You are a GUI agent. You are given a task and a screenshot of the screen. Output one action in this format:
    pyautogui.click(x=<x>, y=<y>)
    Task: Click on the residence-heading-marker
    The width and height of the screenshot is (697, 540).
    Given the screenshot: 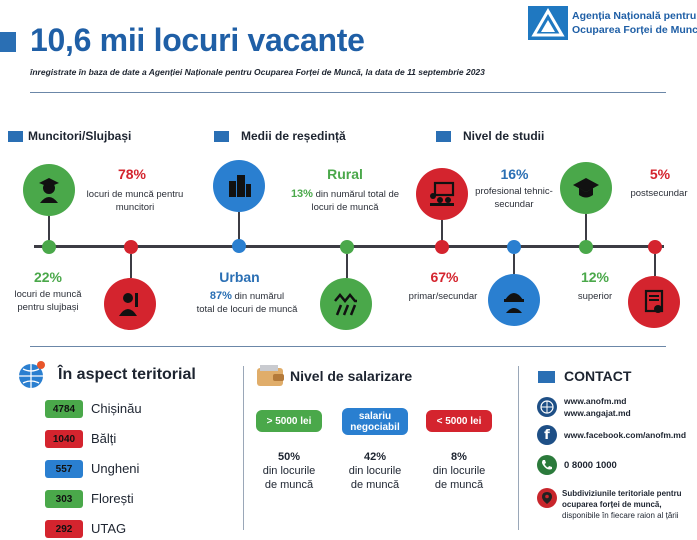 What is the action you would take?
    pyautogui.click(x=221, y=136)
    